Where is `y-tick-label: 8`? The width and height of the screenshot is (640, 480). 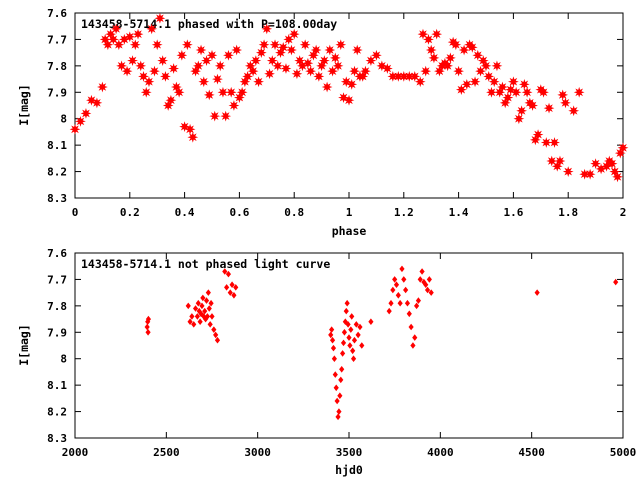 y-tick-label: 8 is located at coordinates (63, 359).